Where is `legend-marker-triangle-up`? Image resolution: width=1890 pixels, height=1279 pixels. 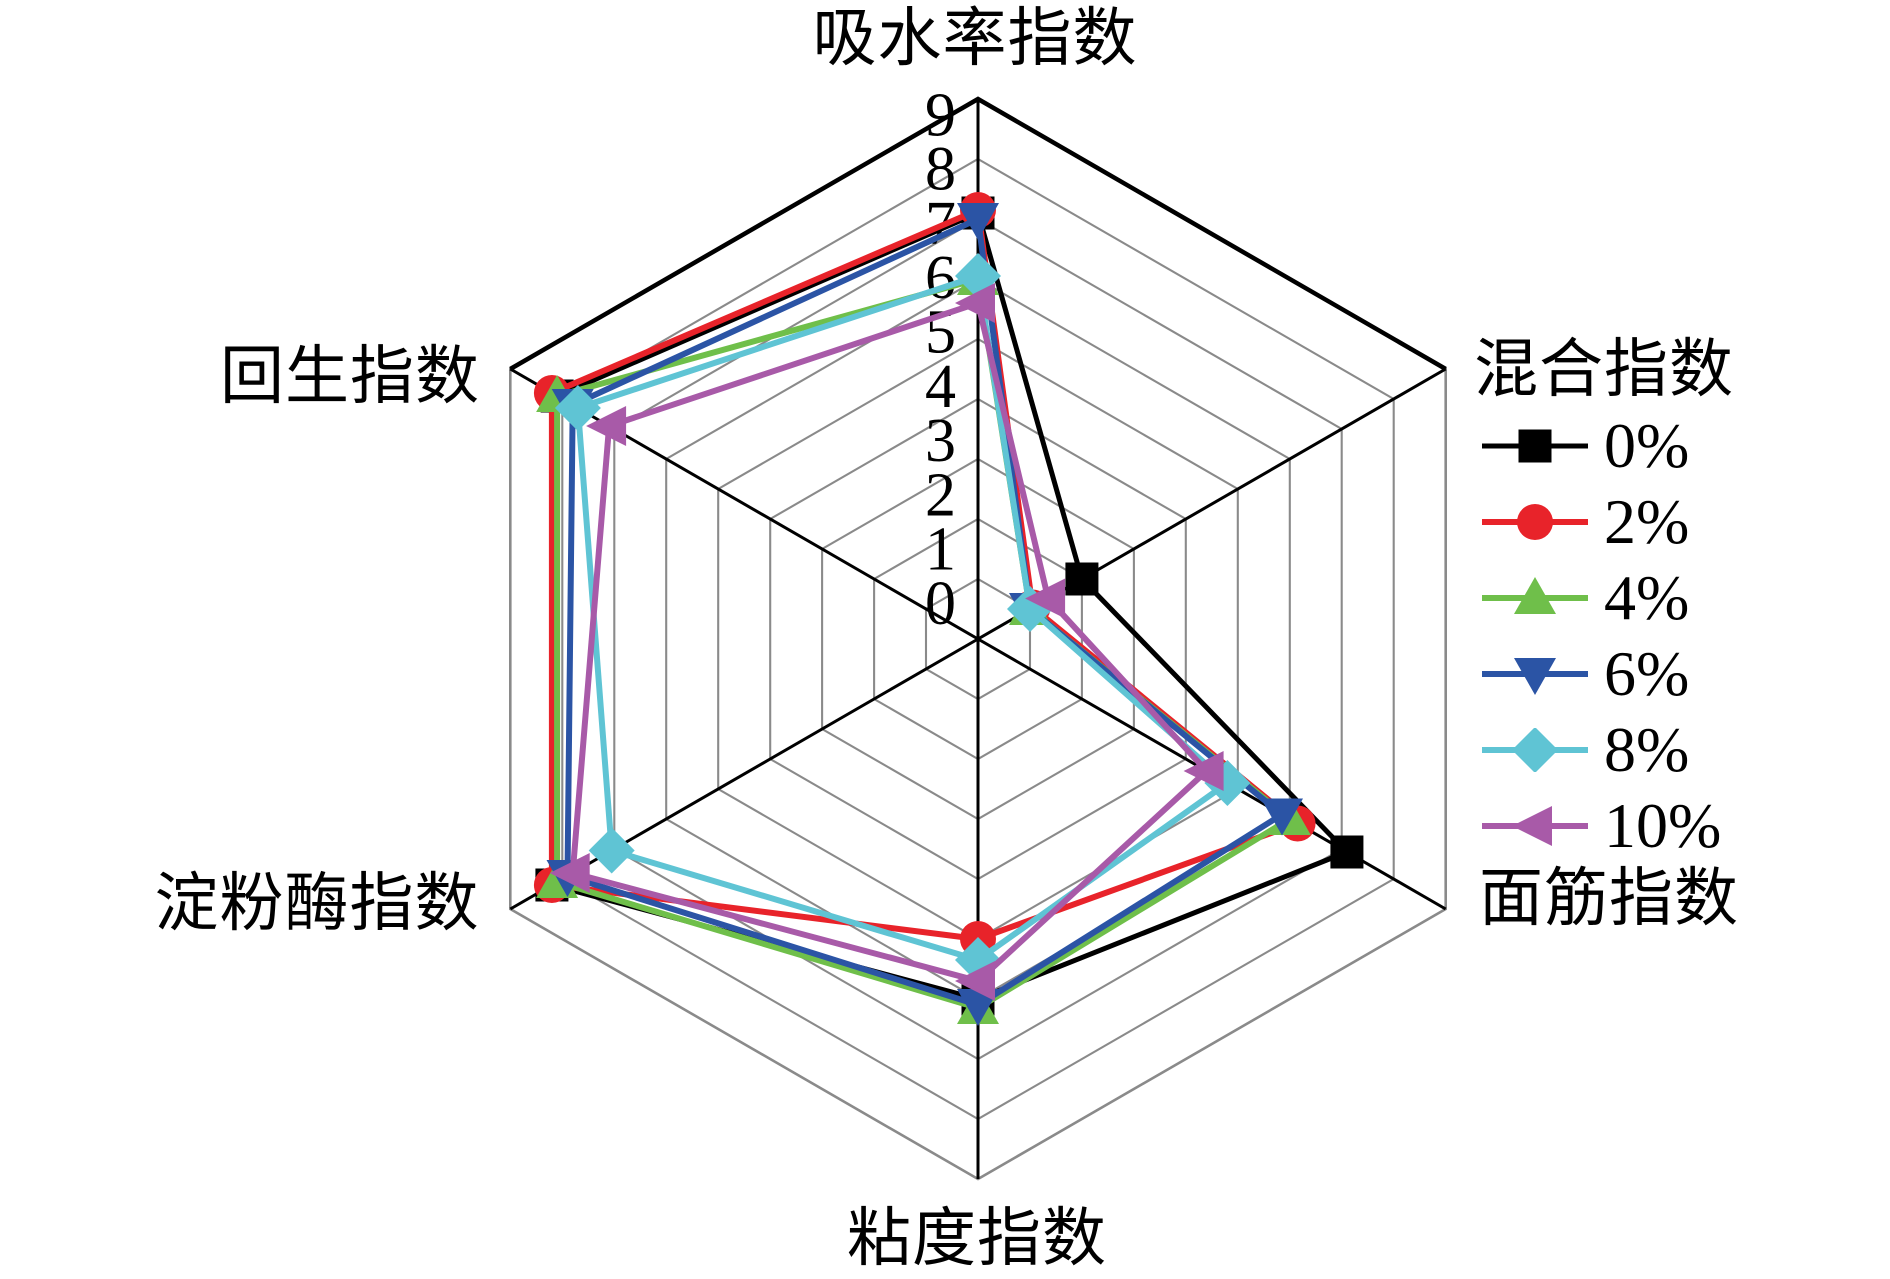 legend-marker-triangle-up is located at coordinates (1535, 595).